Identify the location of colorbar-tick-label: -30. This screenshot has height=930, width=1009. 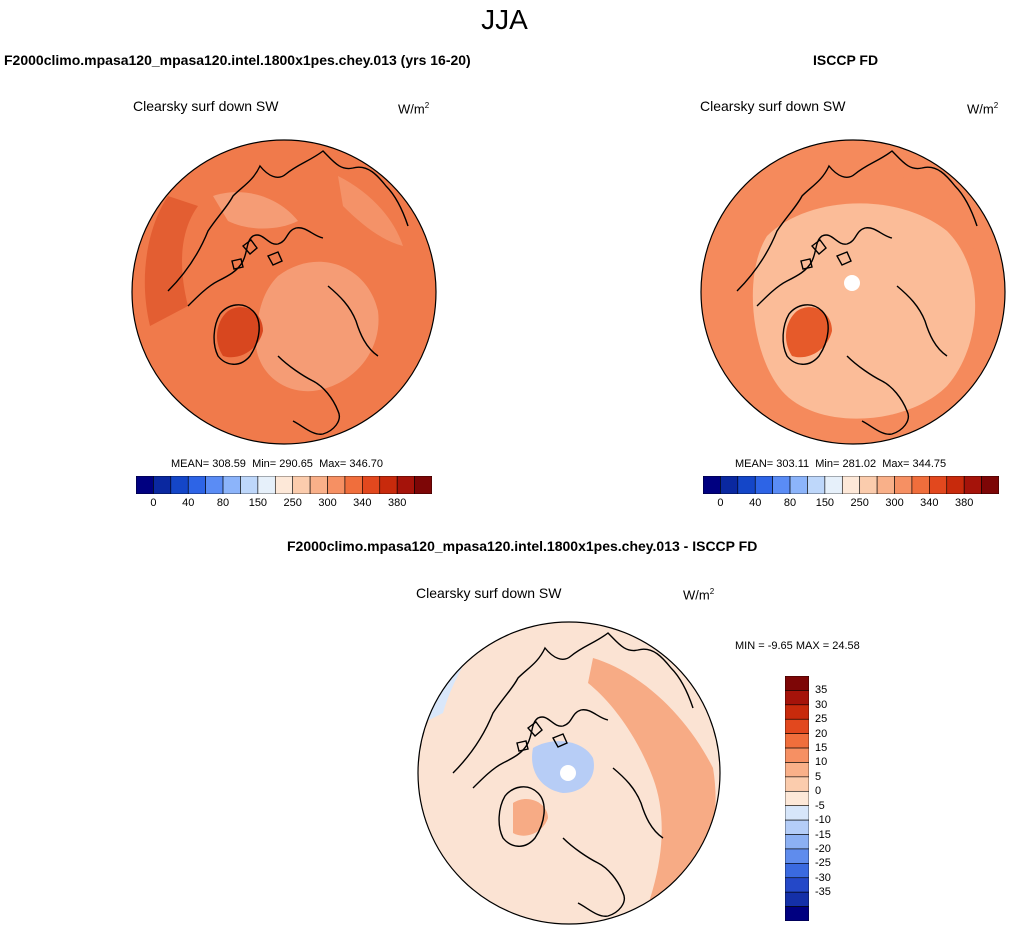
(823, 877).